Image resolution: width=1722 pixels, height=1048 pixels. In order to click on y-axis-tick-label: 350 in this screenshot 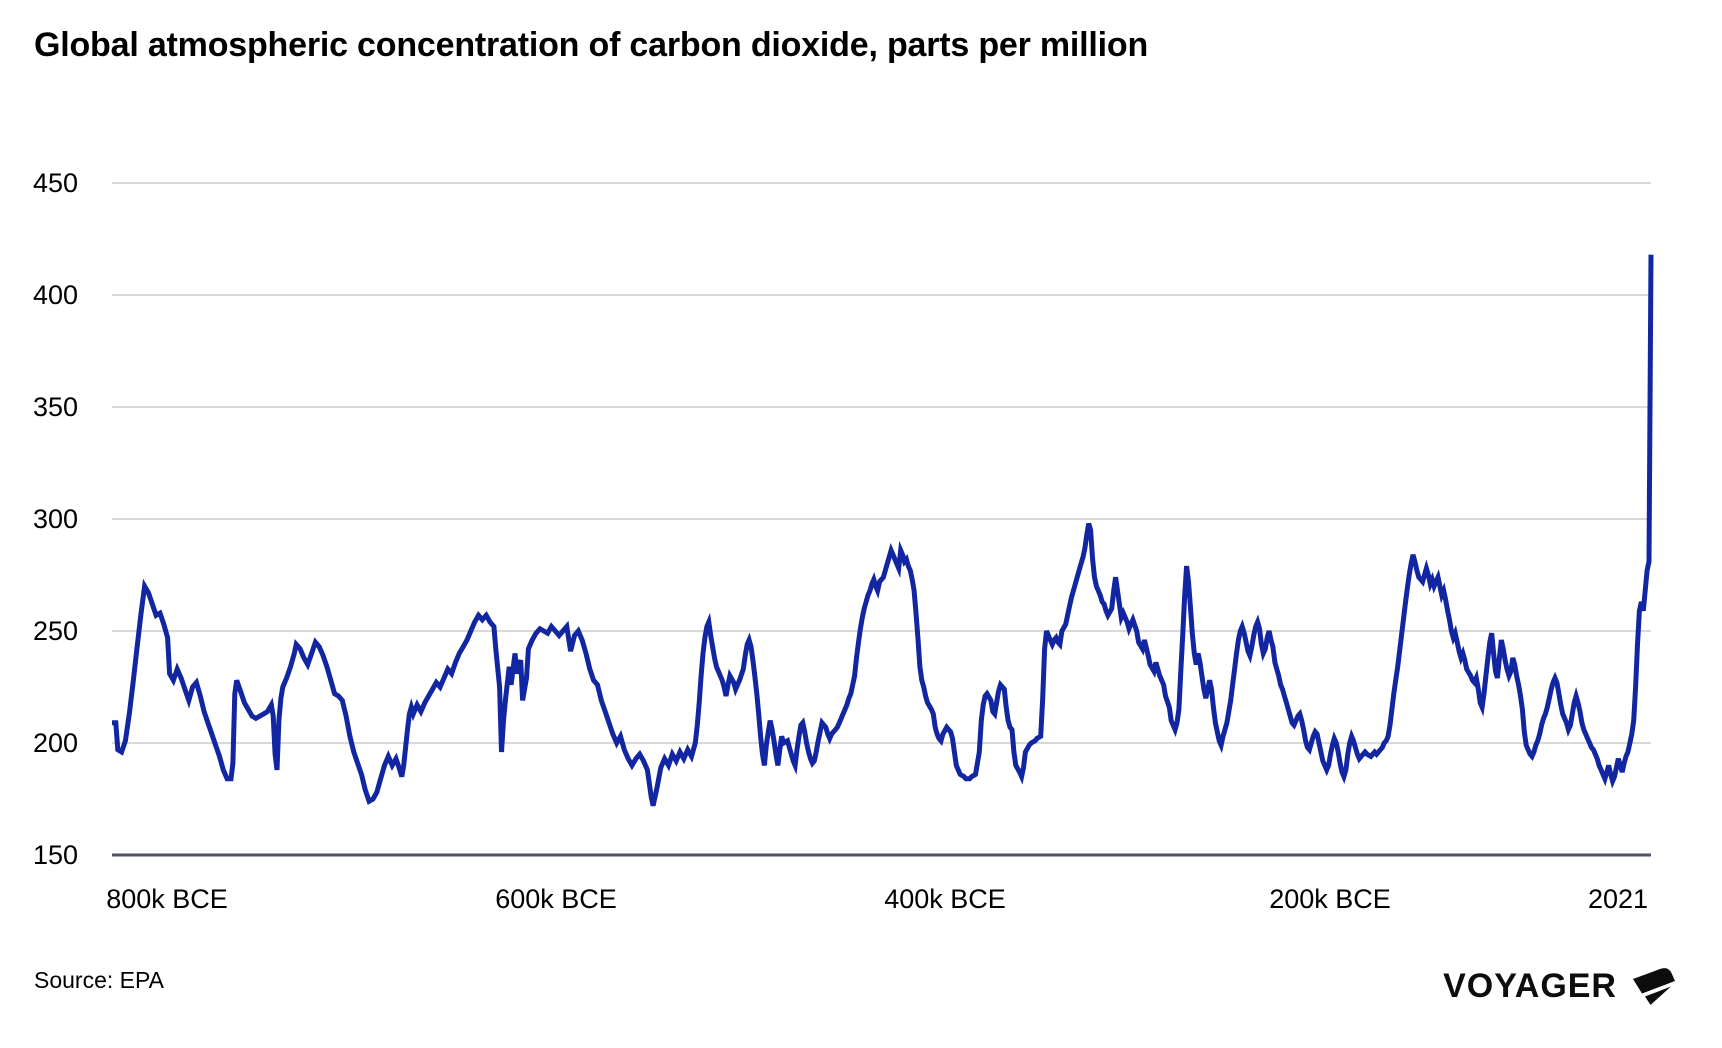, I will do `click(55, 407)`.